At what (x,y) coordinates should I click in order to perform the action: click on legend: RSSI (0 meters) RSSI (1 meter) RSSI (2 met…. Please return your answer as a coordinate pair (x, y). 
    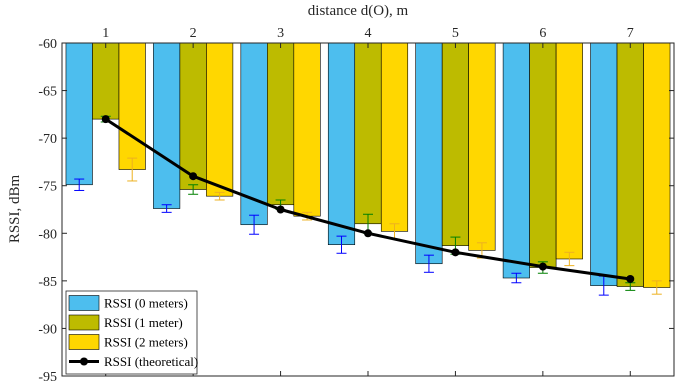
    Looking at the image, I should click on (131, 332).